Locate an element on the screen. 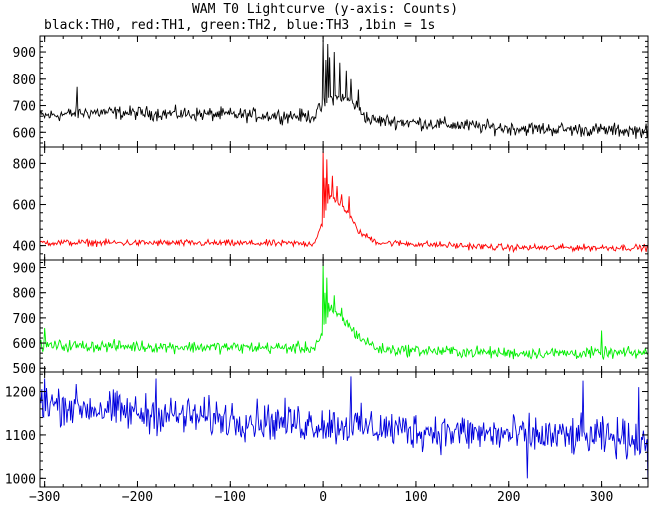 This screenshot has height=505, width=650. x-tick-label: 0 is located at coordinates (323, 497).